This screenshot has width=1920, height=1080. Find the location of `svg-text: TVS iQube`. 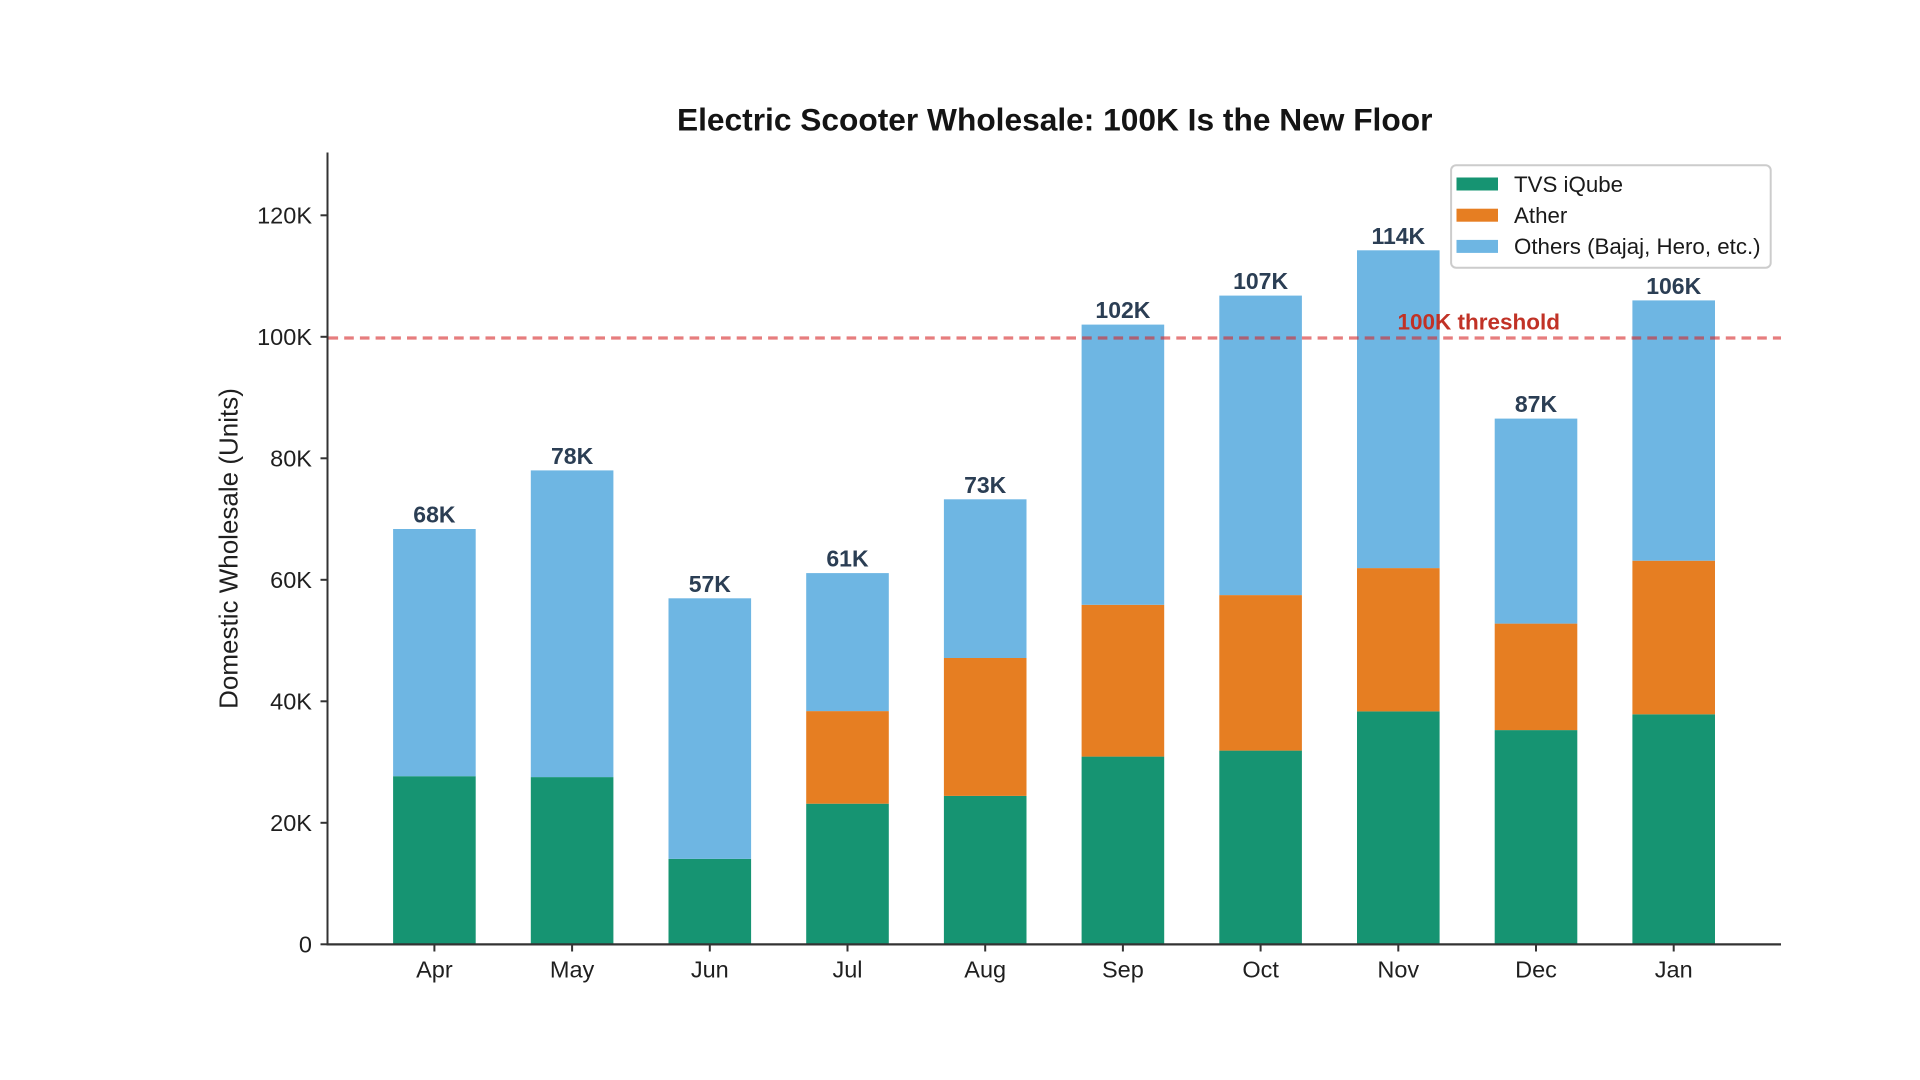

svg-text: TVS iQube is located at coordinates (1568, 184).